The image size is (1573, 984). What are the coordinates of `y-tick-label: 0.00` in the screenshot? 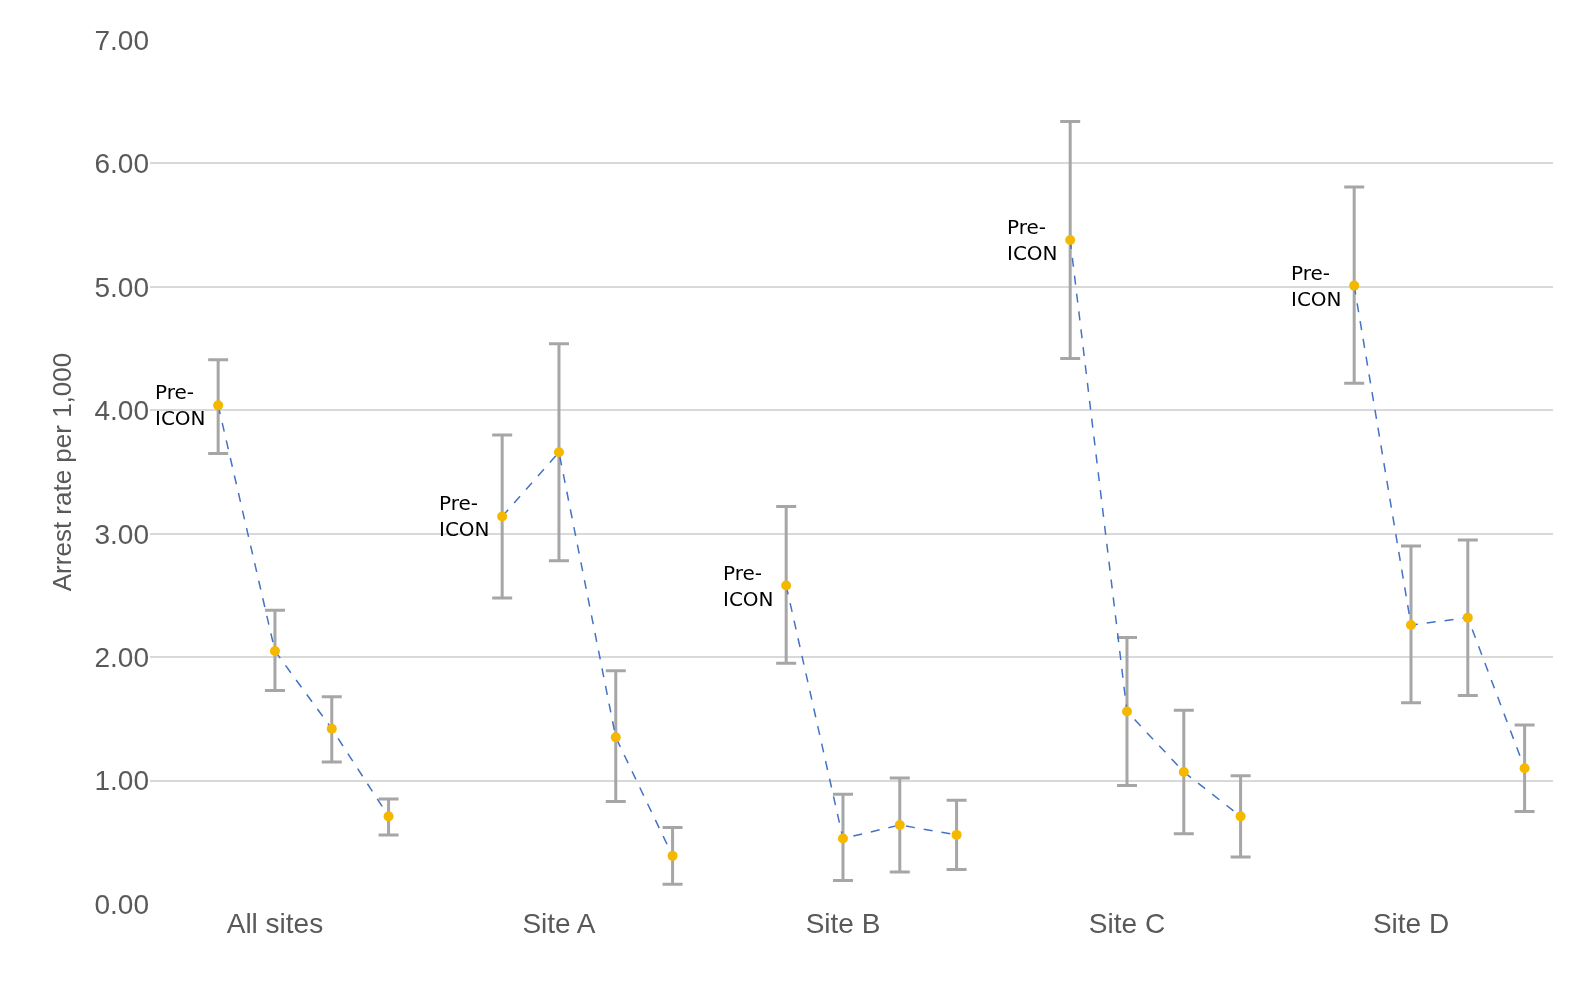 It's located at (121, 904).